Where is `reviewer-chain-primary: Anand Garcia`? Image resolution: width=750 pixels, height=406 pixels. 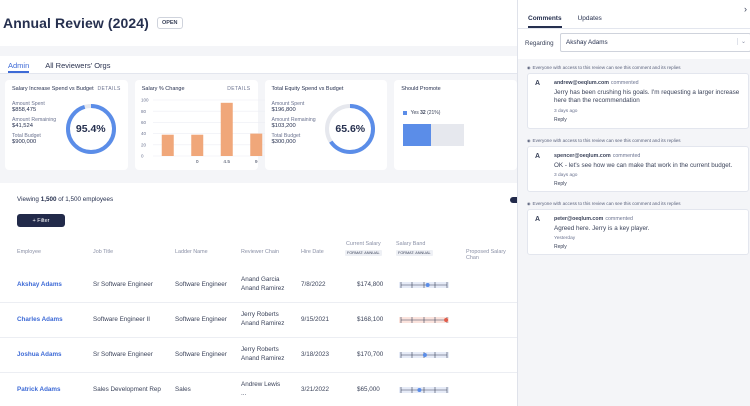 reviewer-chain-primary: Anand Garcia is located at coordinates (260, 279).